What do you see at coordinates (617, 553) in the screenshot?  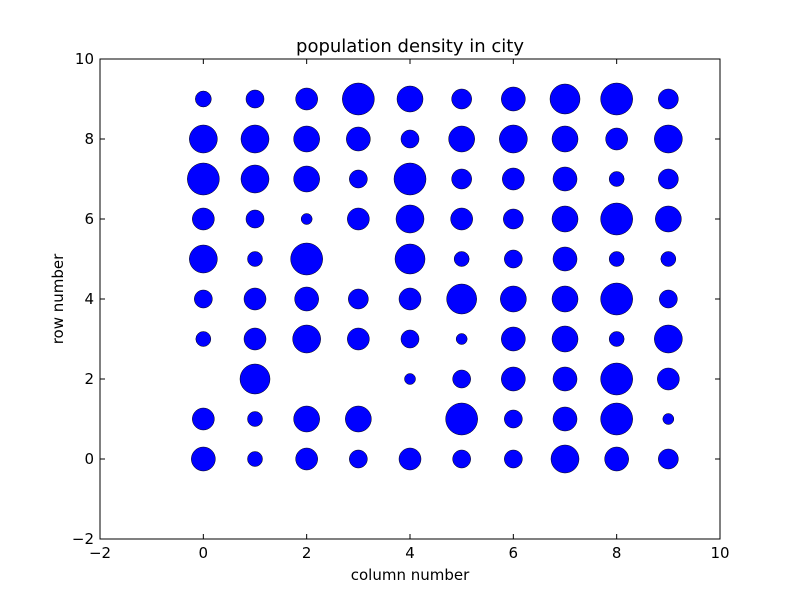 I see `x-tick-label: 8` at bounding box center [617, 553].